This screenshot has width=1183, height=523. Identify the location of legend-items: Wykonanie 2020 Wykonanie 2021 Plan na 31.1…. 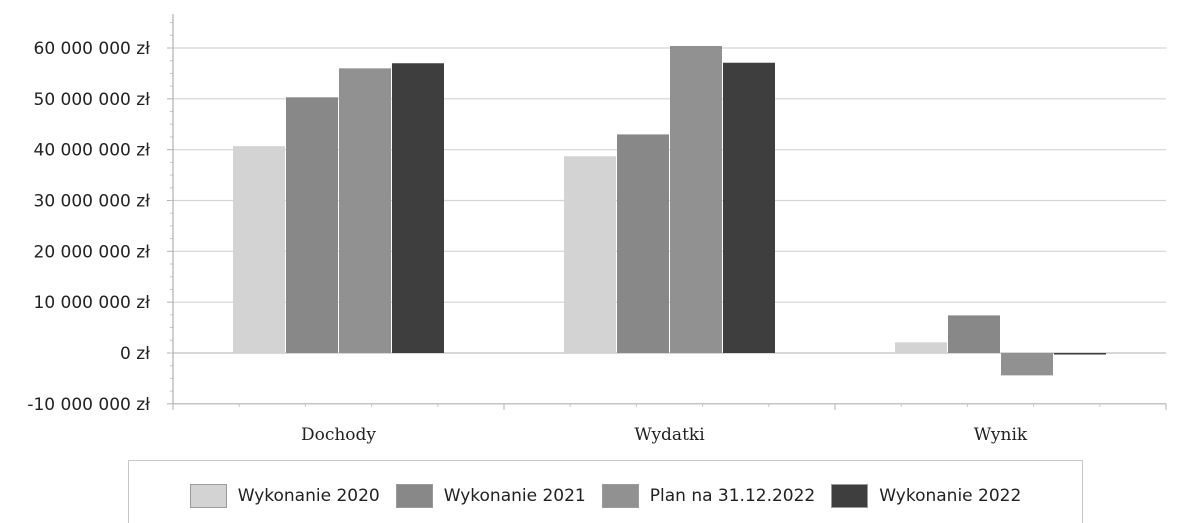
(605, 496).